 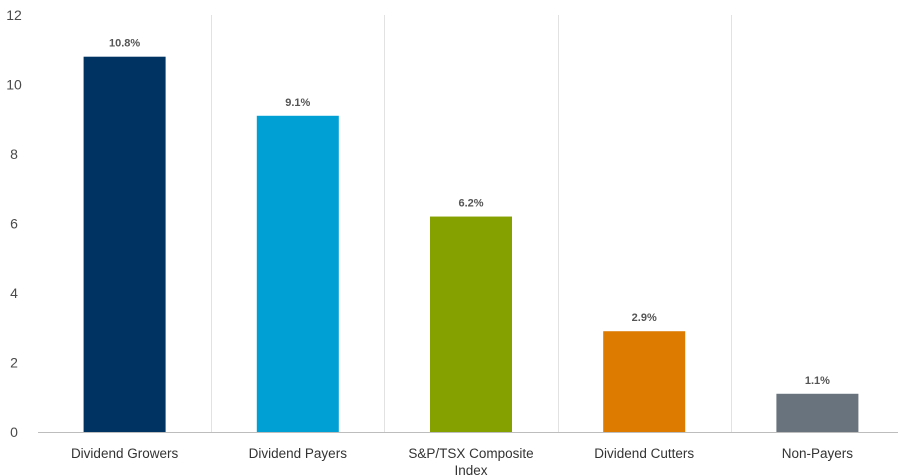 I want to click on y-tick-label: 12, so click(x=14, y=15).